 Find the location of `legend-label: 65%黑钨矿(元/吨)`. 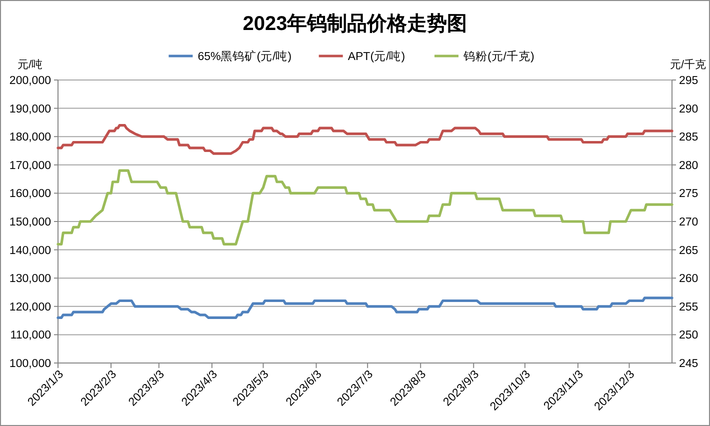

legend-label: 65%黑钨矿(元/吨) is located at coordinates (245, 56).